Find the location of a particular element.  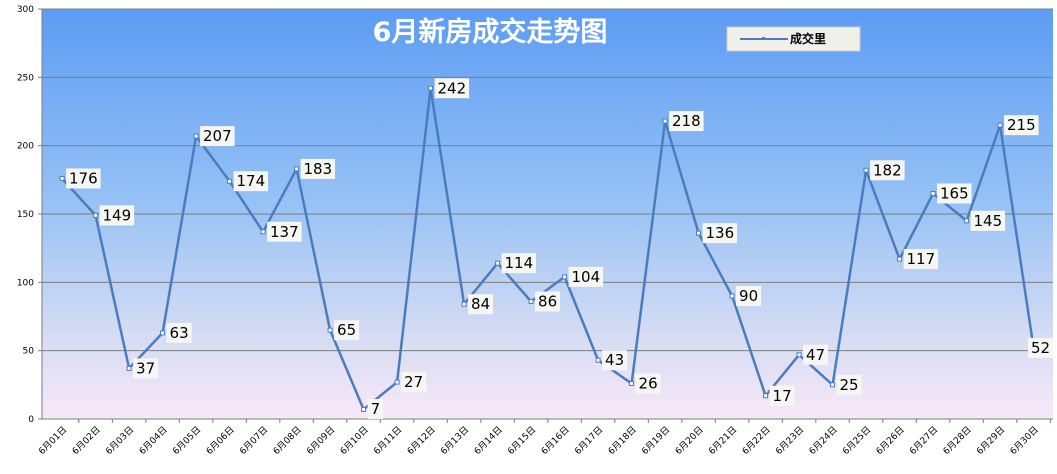

chart-title: 6月新房成交走势图 is located at coordinates (490, 32).